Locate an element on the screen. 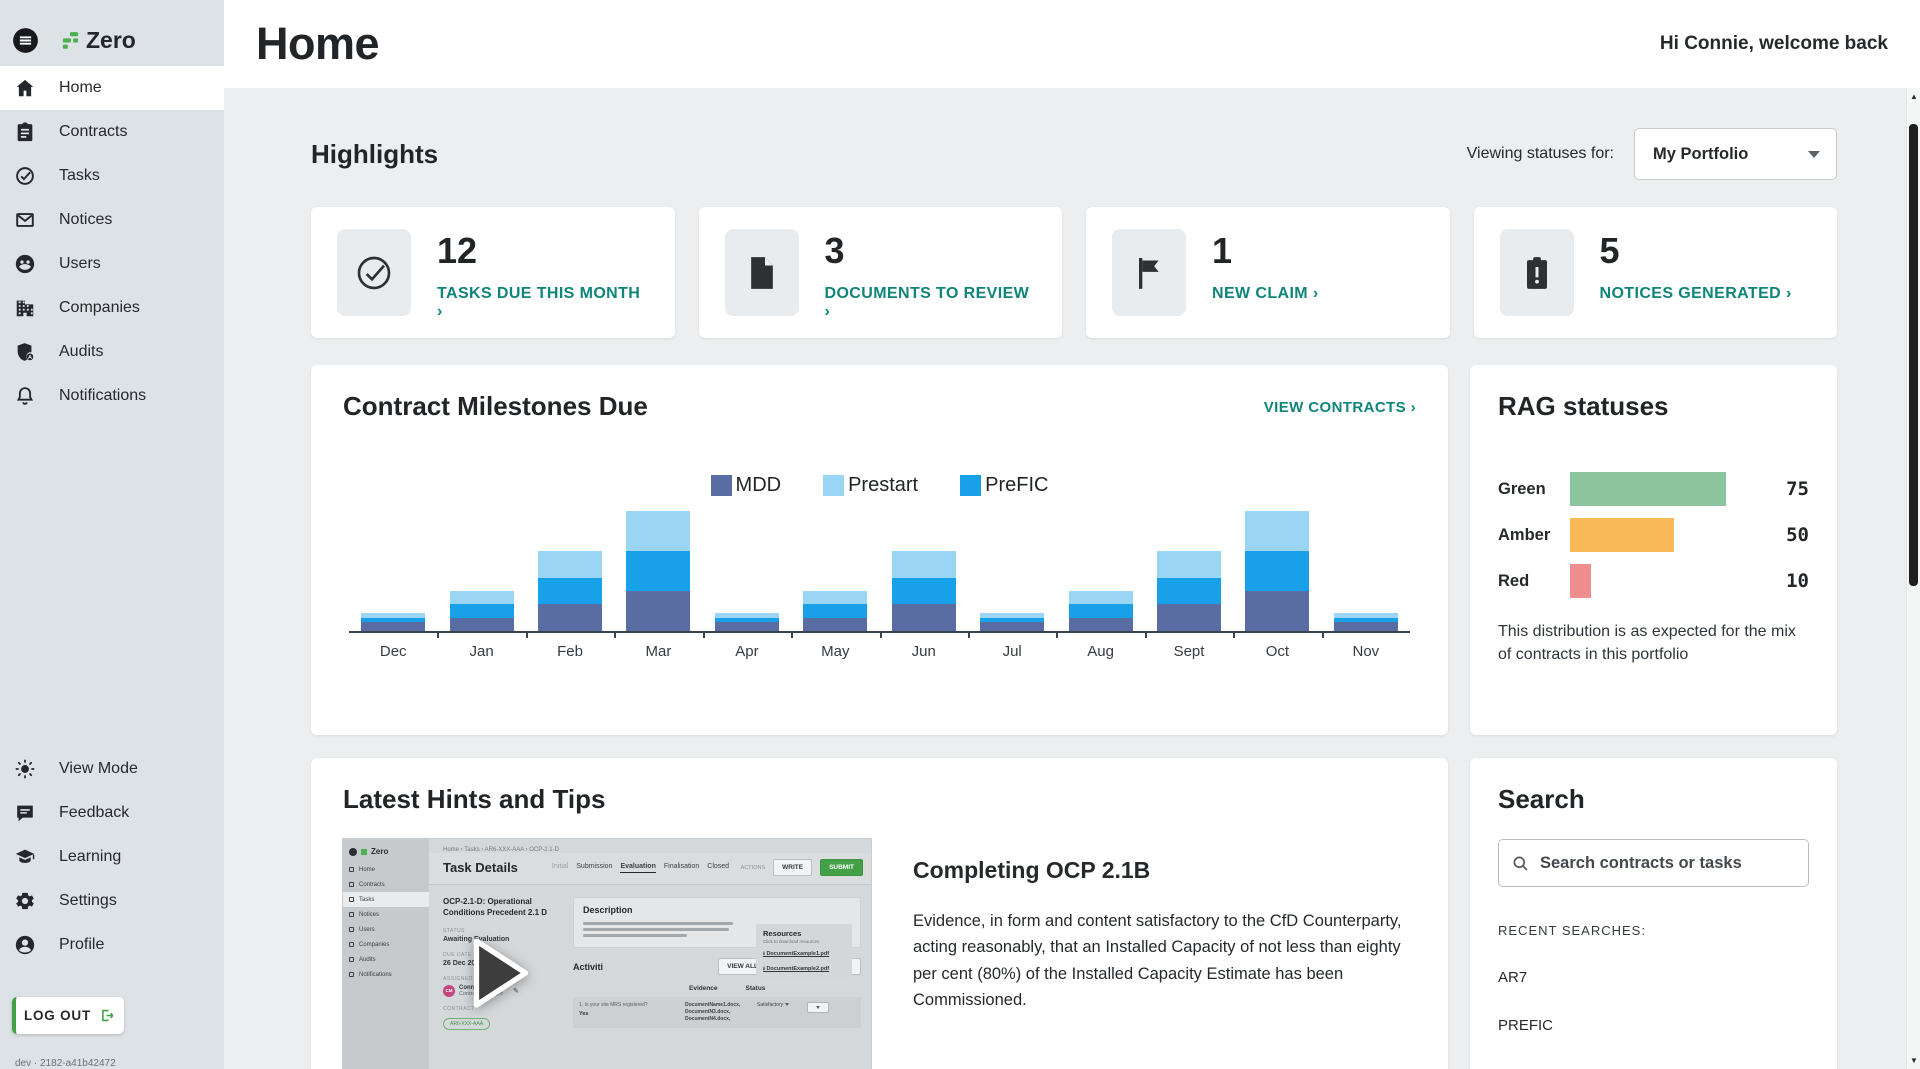 This screenshot has width=1920, height=1069. rag-value: 50 is located at coordinates (1797, 535).